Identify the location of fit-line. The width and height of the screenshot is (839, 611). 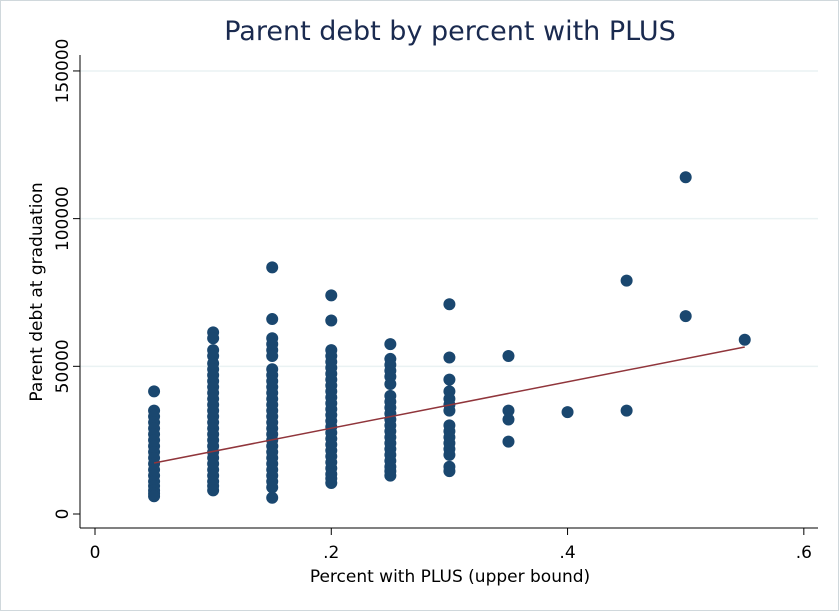
(449, 405).